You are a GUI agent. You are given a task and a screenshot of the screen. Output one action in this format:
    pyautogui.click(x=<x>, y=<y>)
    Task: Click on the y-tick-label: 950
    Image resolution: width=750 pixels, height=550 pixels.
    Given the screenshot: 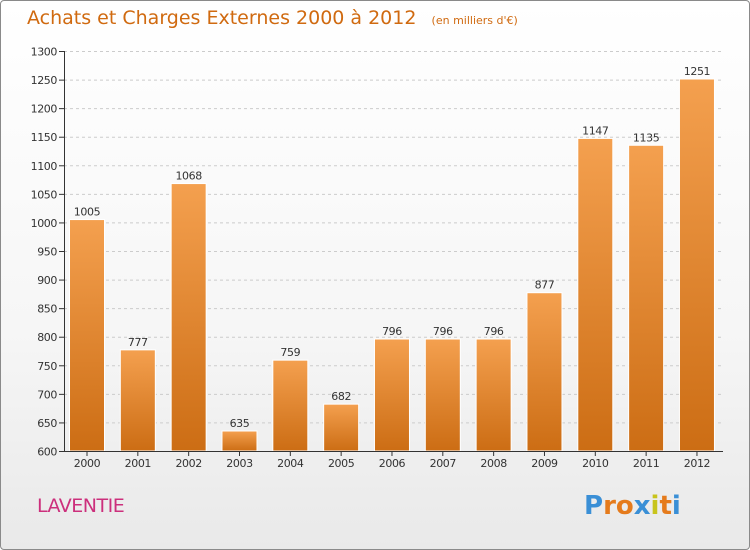 What is the action you would take?
    pyautogui.click(x=47, y=252)
    